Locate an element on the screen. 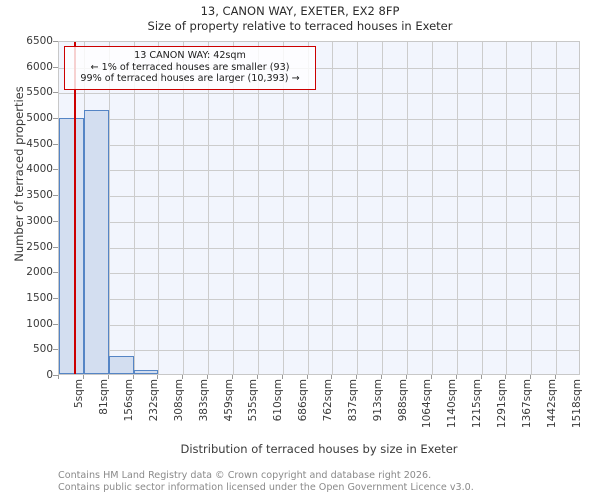  y-tick-label: 3500 is located at coordinates (39, 195).